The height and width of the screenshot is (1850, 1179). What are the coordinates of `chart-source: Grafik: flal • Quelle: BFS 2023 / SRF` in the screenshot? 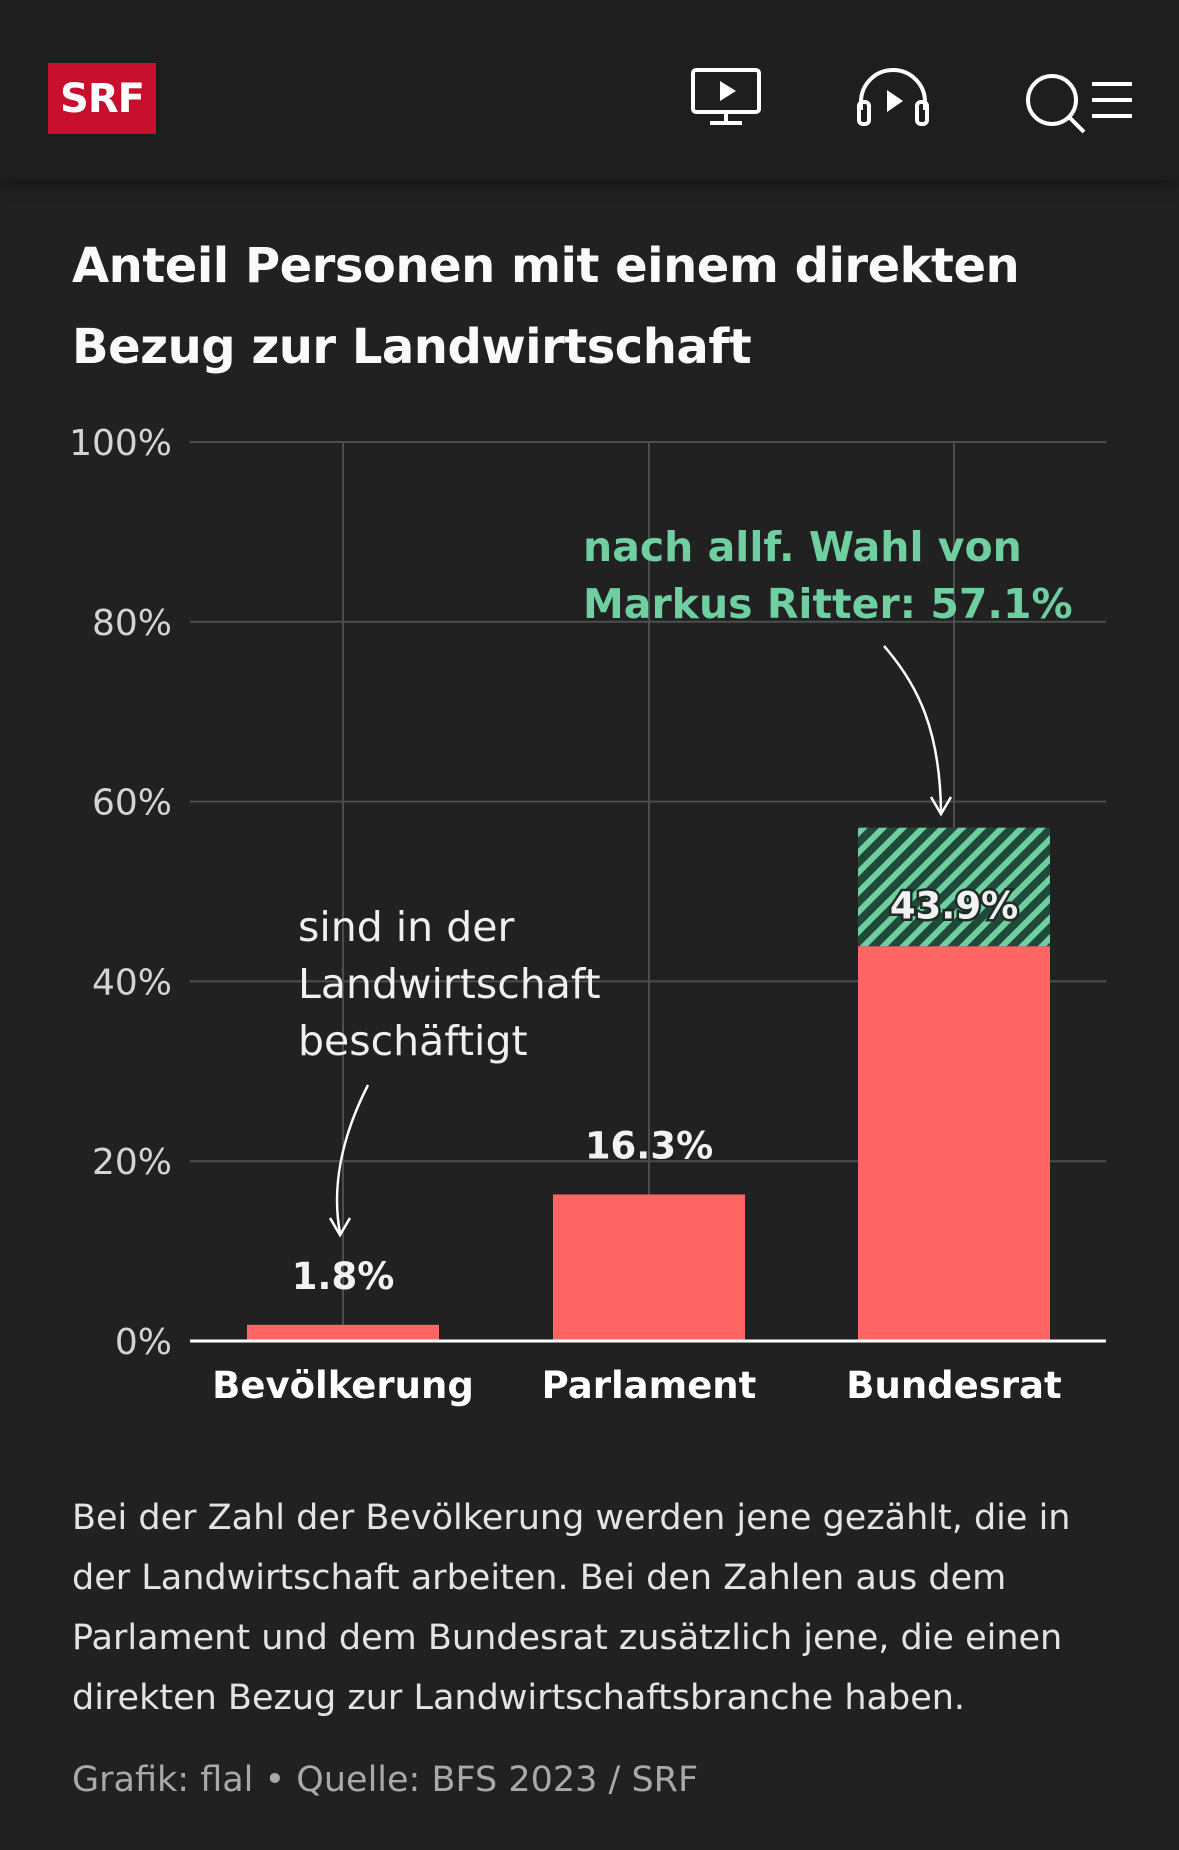 It's located at (385, 1780).